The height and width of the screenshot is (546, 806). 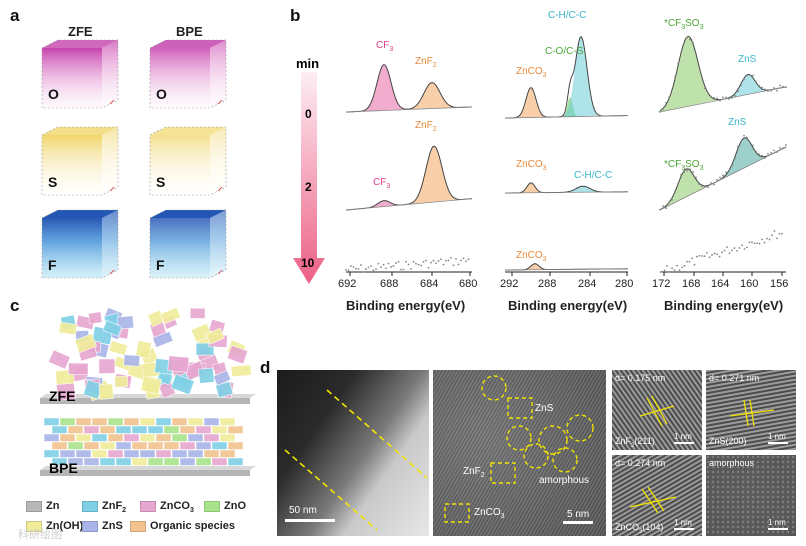 I want to click on tick-c2-1: 288, so click(x=547, y=284).